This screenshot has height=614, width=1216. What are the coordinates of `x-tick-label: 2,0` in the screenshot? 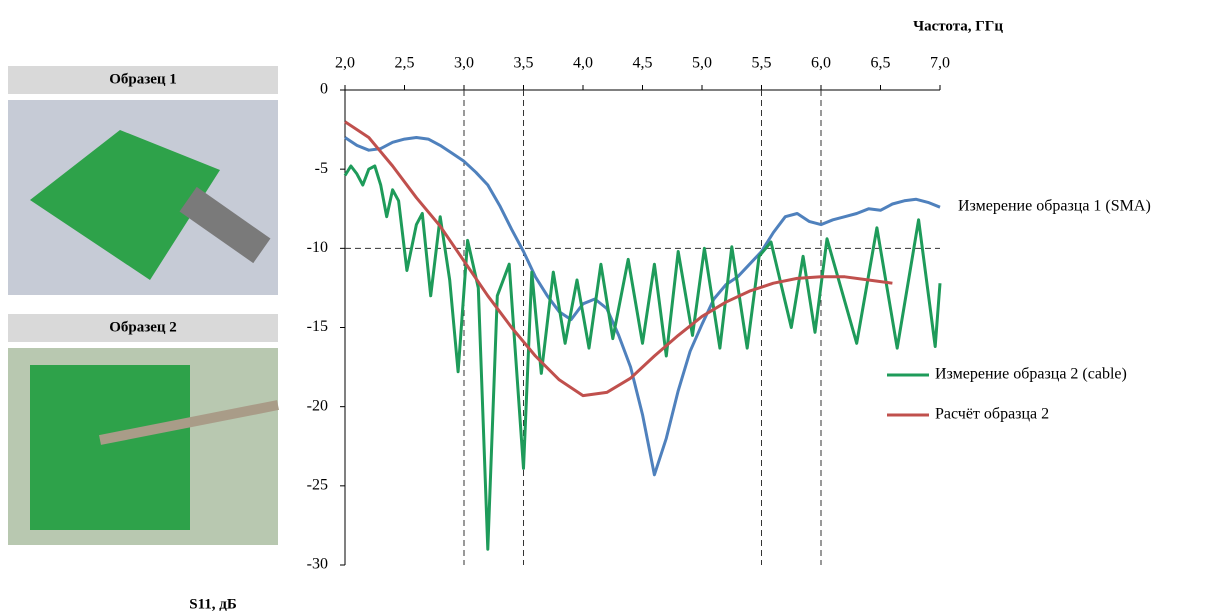 It's located at (345, 63).